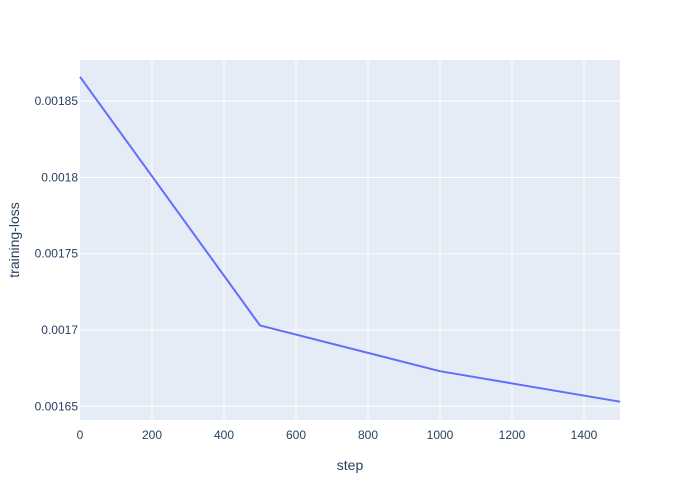 The image size is (700, 500). Describe the element at coordinates (59, 330) in the screenshot. I see `y-tick-label: 0.0017` at that location.